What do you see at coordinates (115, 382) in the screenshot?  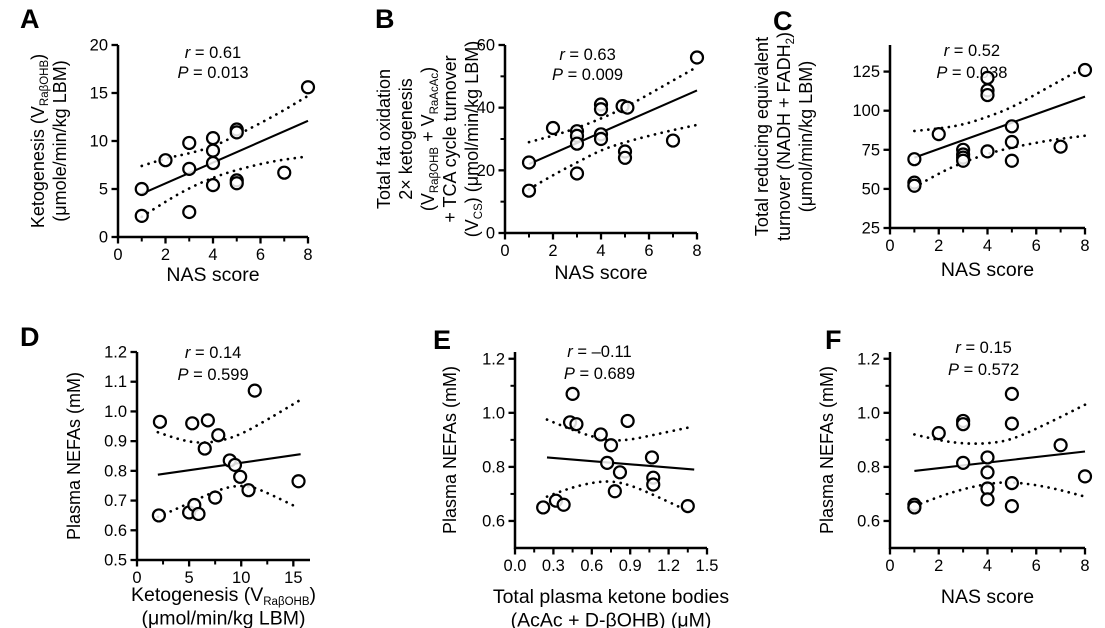 I see `y-tick-label: 1.1` at bounding box center [115, 382].